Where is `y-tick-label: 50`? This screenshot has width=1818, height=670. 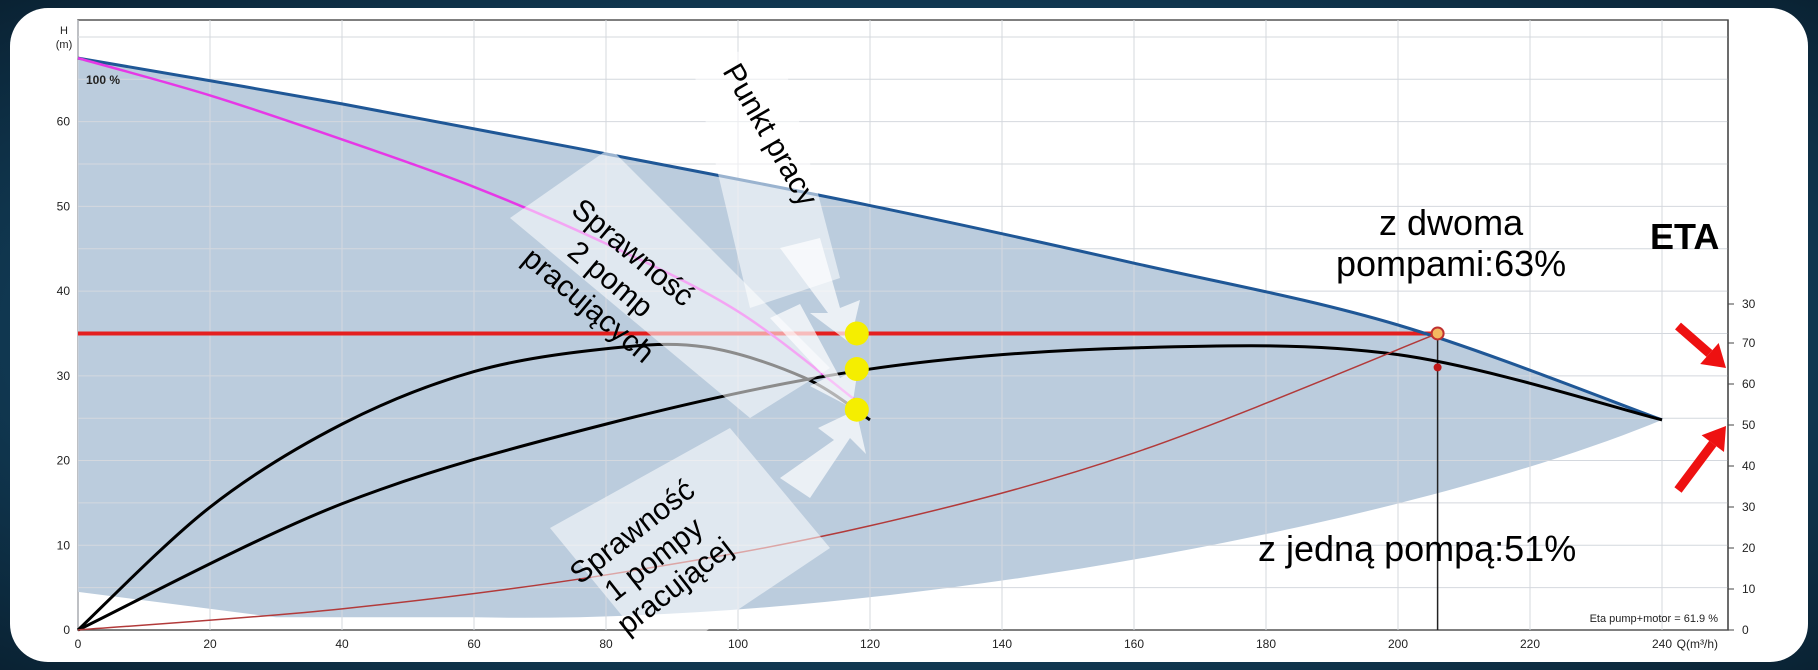 y-tick-label: 50 is located at coordinates (64, 206).